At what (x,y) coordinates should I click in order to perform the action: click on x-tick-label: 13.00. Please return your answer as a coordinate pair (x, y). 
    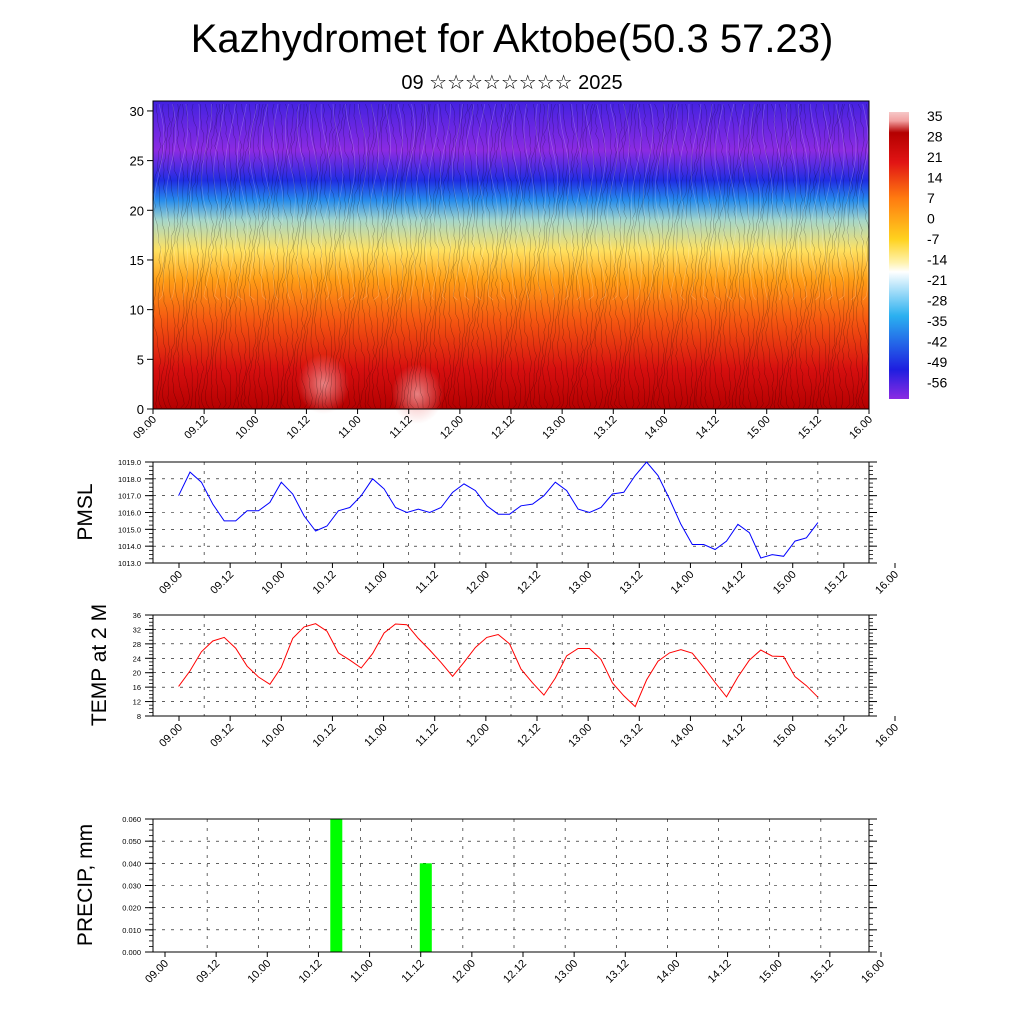
    Looking at the image, I should click on (580, 583).